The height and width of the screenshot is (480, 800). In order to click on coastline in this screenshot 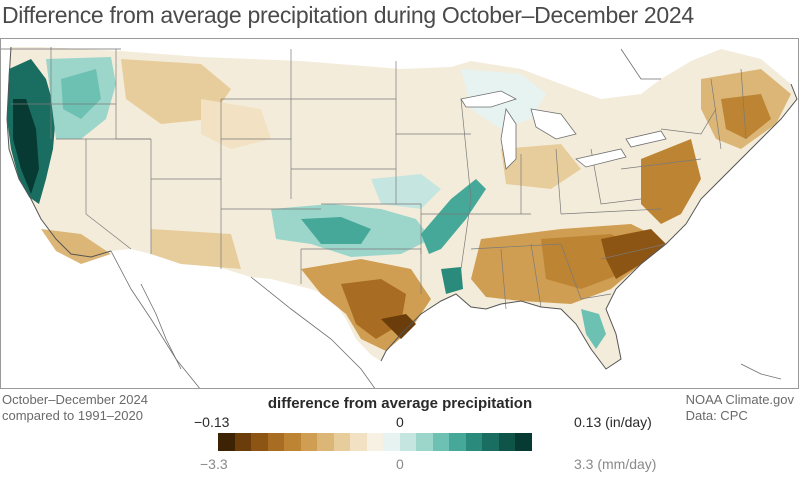, I will do `click(59, 152)`.